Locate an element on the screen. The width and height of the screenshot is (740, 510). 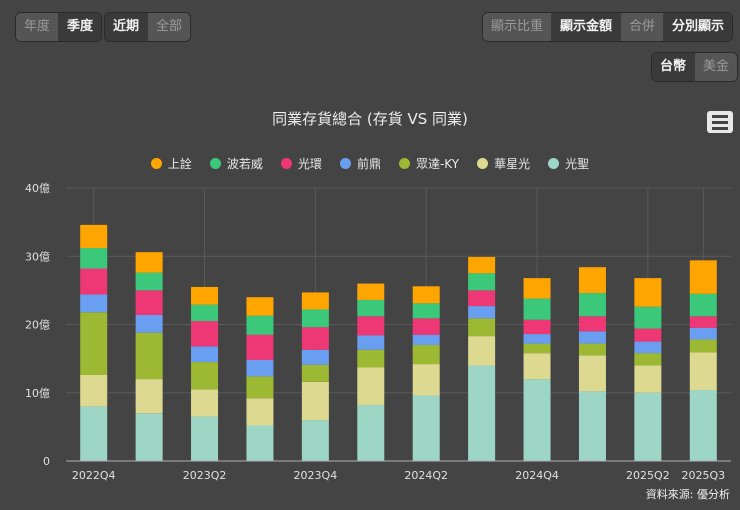
legend-item: 光聖 is located at coordinates (568, 163).